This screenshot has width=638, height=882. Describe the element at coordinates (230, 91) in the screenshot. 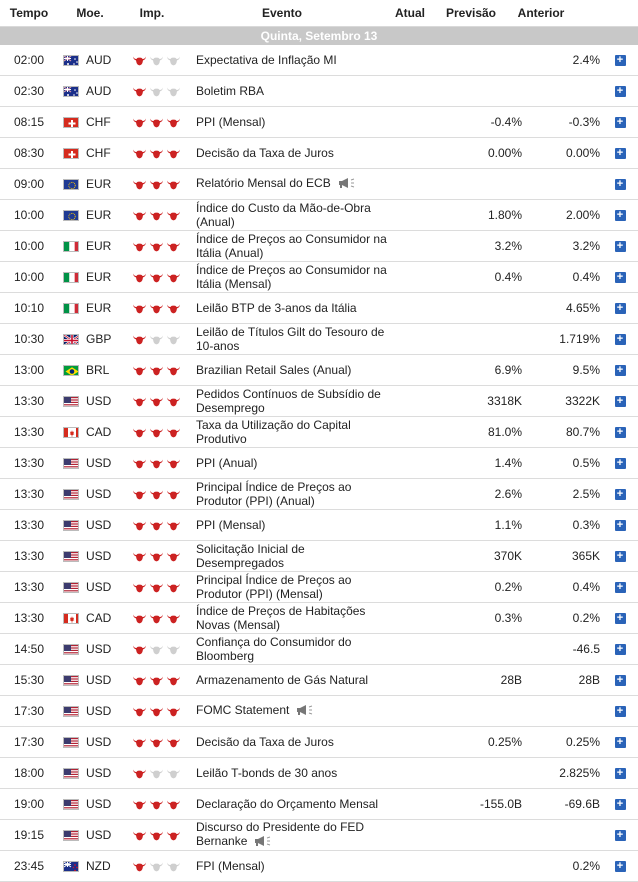

I see `event-name-text: Boletim RBA` at that location.